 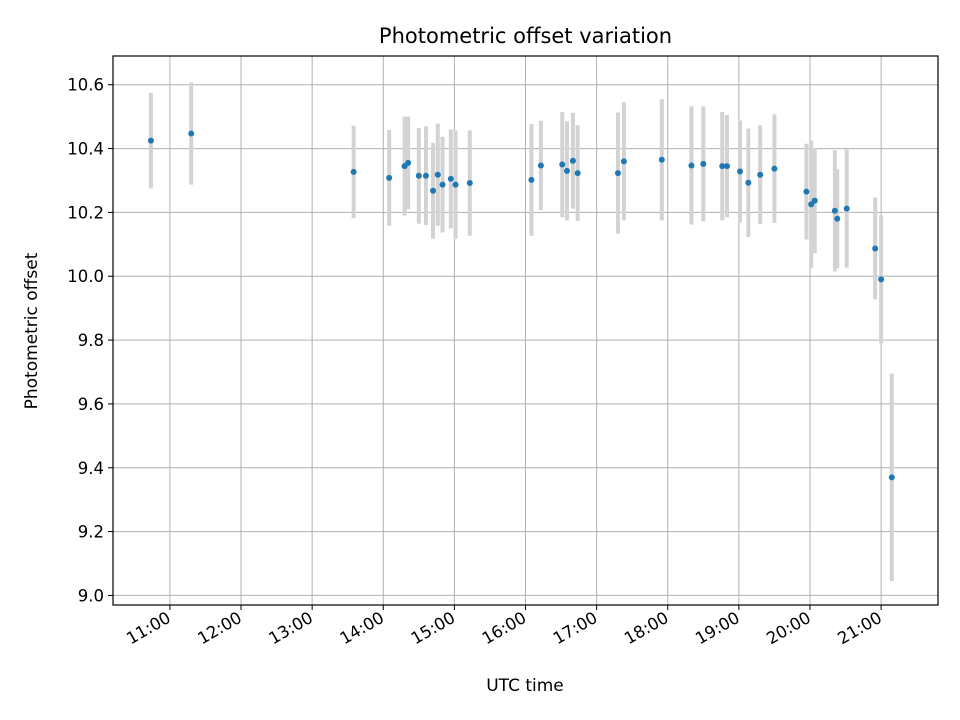 What do you see at coordinates (91, 404) in the screenshot?
I see `y-tick-label: 9.6` at bounding box center [91, 404].